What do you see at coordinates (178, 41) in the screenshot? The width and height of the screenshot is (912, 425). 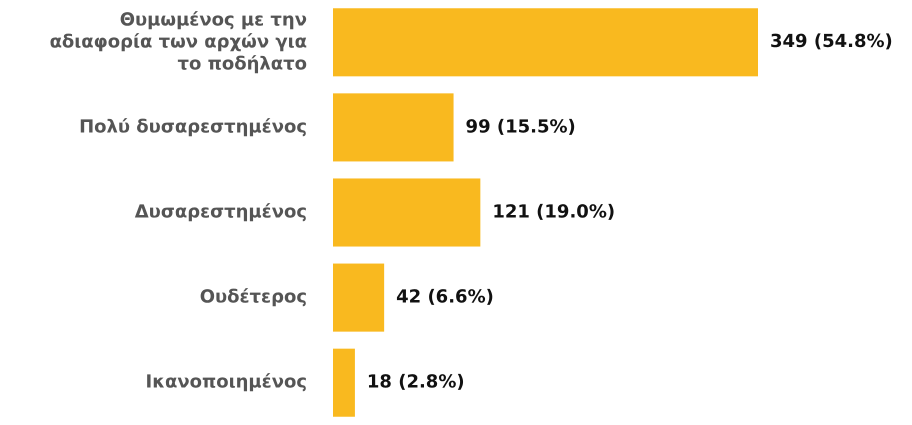 I see `y-tick-label: Θυμωμένος με την αδιαφορία των αρχών για το ποδήλατο` at bounding box center [178, 41].